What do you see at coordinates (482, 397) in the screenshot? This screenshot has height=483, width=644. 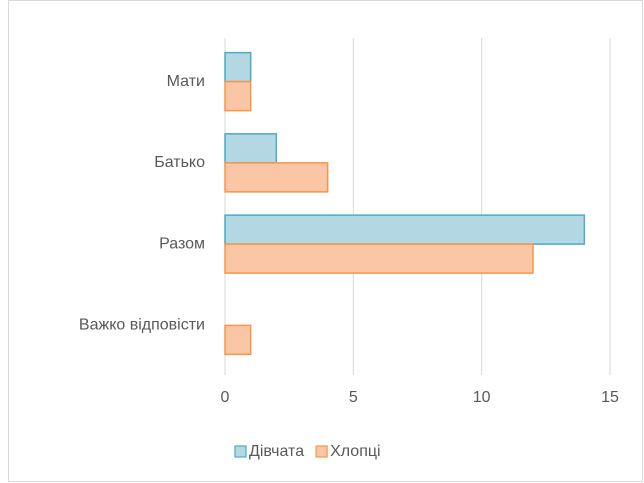 I see `x-tick-label: 10` at bounding box center [482, 397].